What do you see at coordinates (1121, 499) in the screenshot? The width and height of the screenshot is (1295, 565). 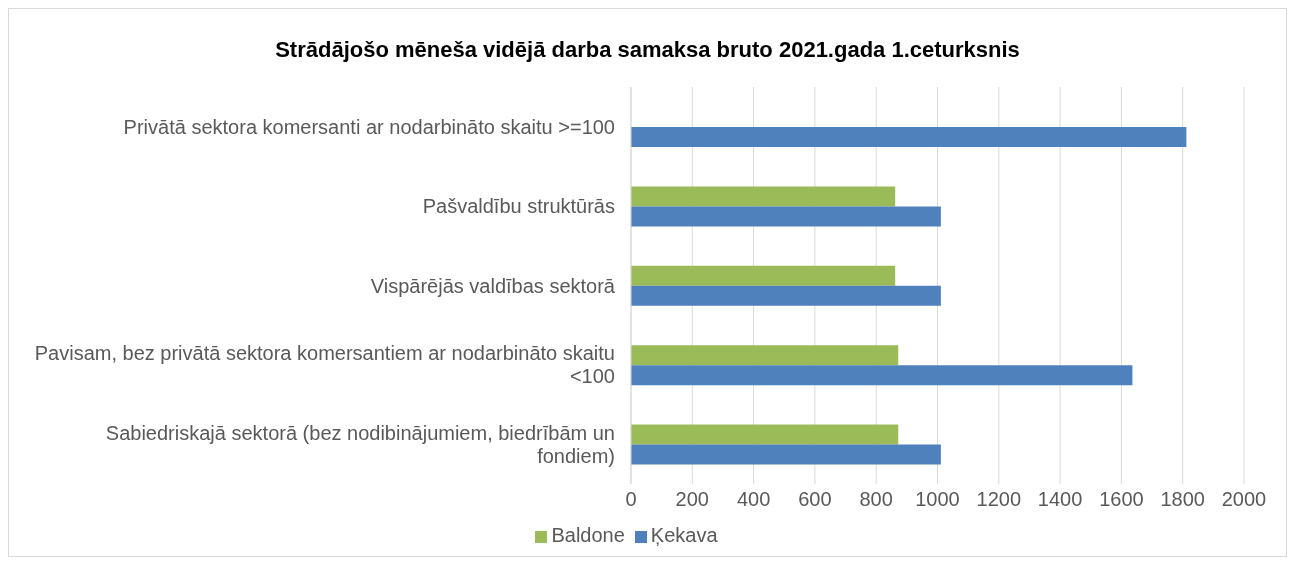 I see `x-tick-label: 1600` at bounding box center [1121, 499].